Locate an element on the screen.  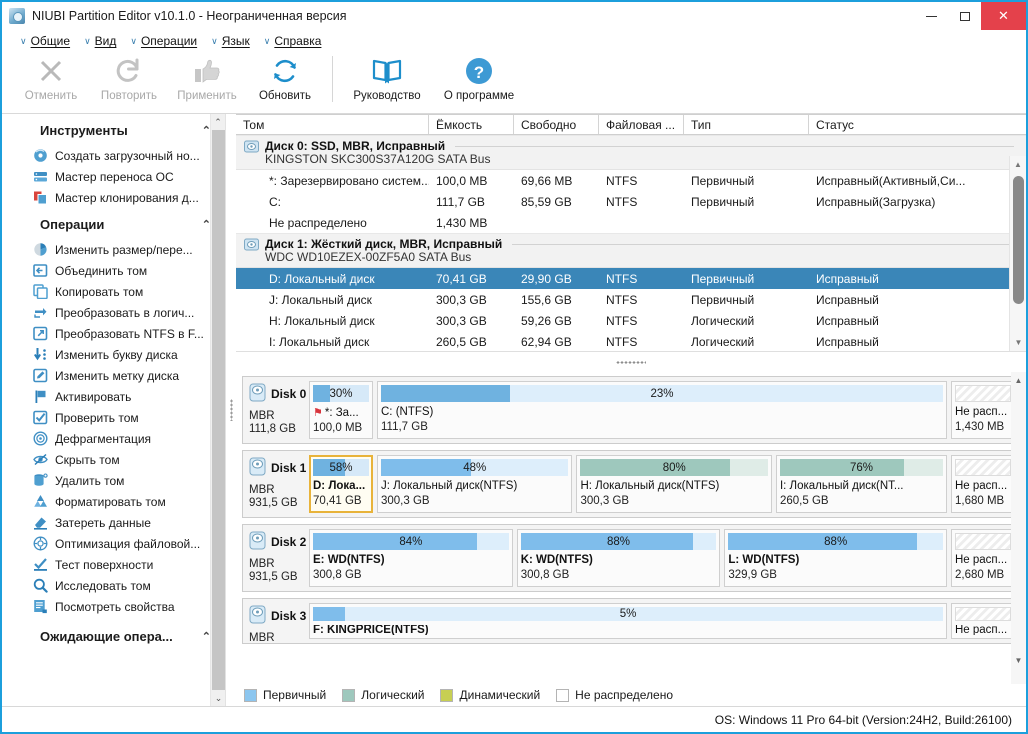
sidebar-section-pending-header: Ожидающие опера... ⌃ is located at coordinates (117, 634).